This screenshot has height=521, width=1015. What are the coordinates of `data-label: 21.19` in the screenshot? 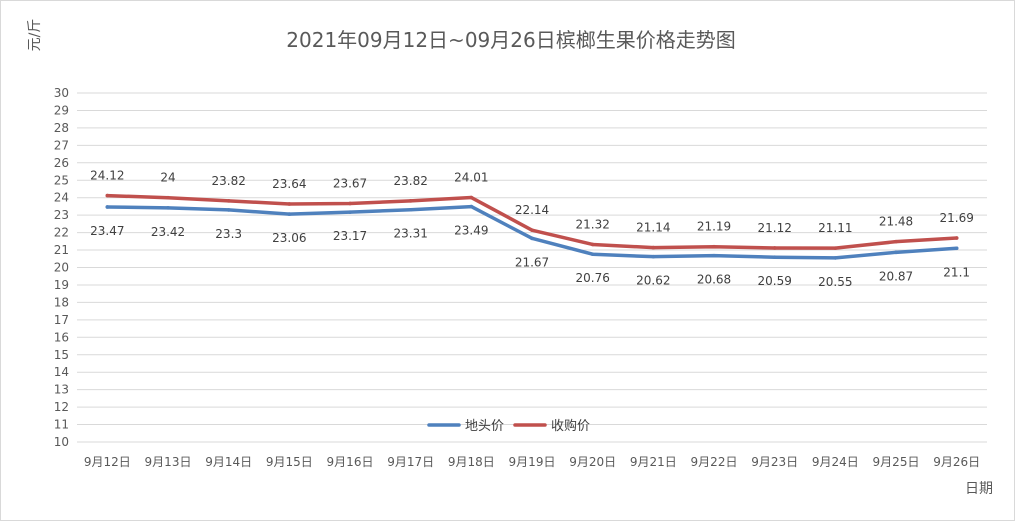 It's located at (714, 227).